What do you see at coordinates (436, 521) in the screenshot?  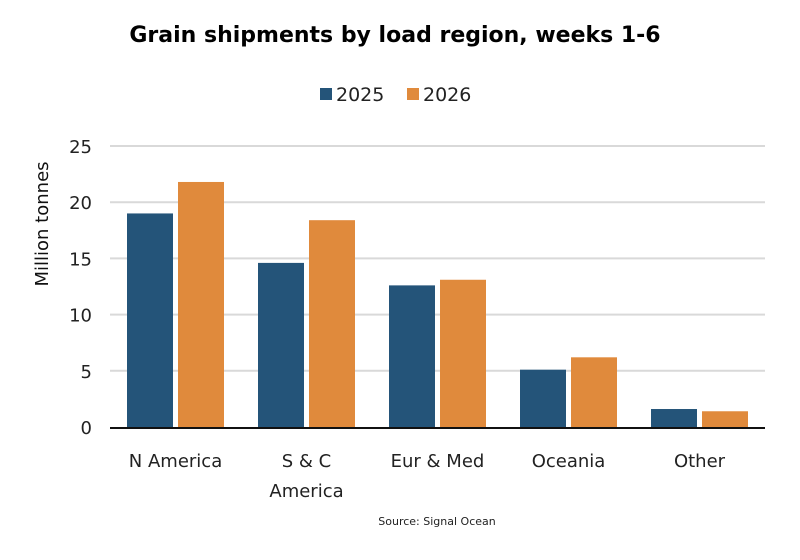 I see `source-note: Source: Signal Ocean` at bounding box center [436, 521].